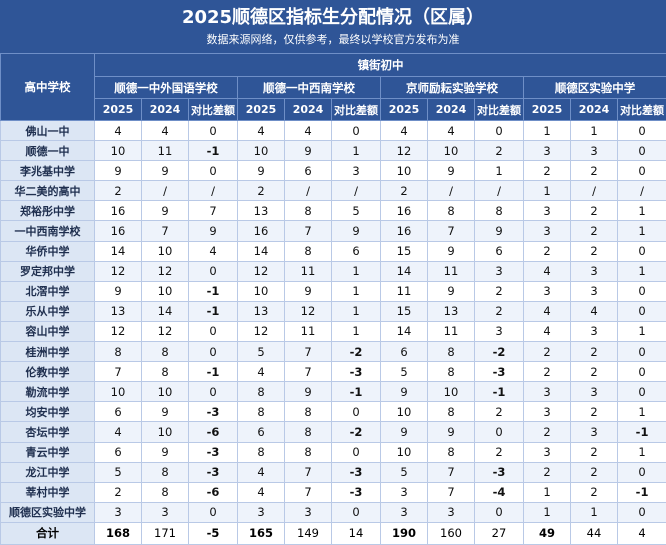 This screenshot has width=666, height=545. Describe the element at coordinates (48, 131) in the screenshot. I see `high-school-name: 佛山一中` at that location.